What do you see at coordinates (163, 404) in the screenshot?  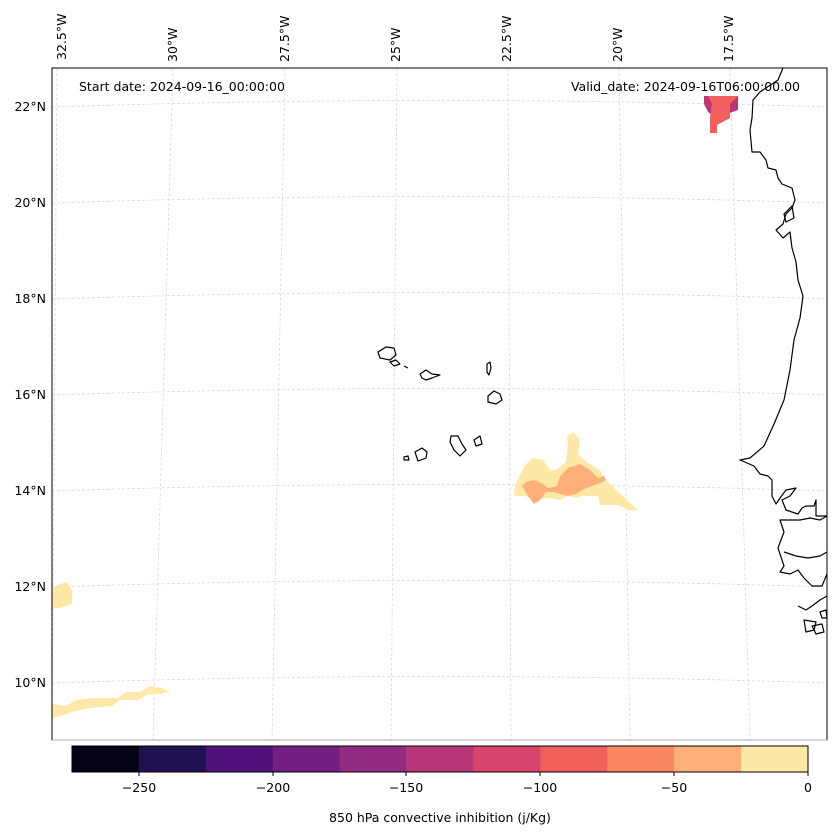 I see `meridian-30w` at bounding box center [163, 404].